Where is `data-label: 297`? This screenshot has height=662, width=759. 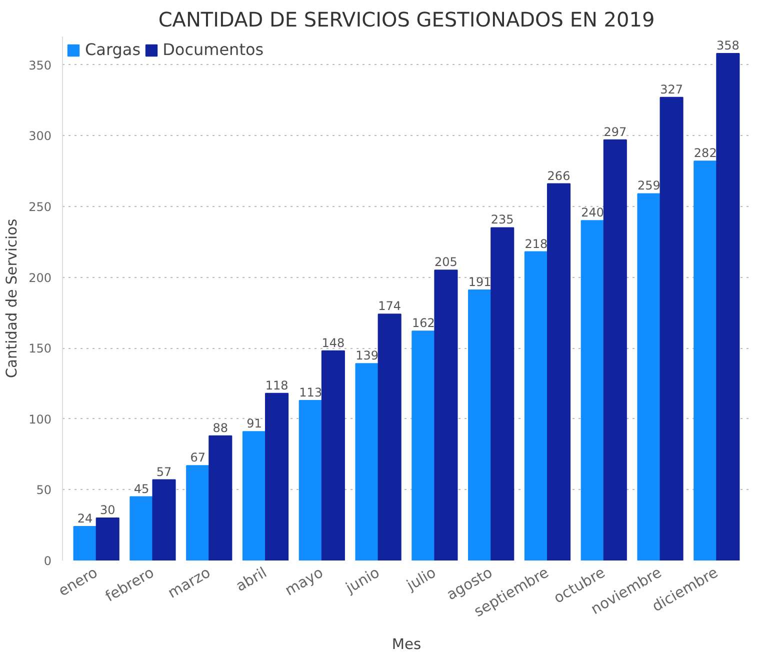
data-label: 297 is located at coordinates (615, 131).